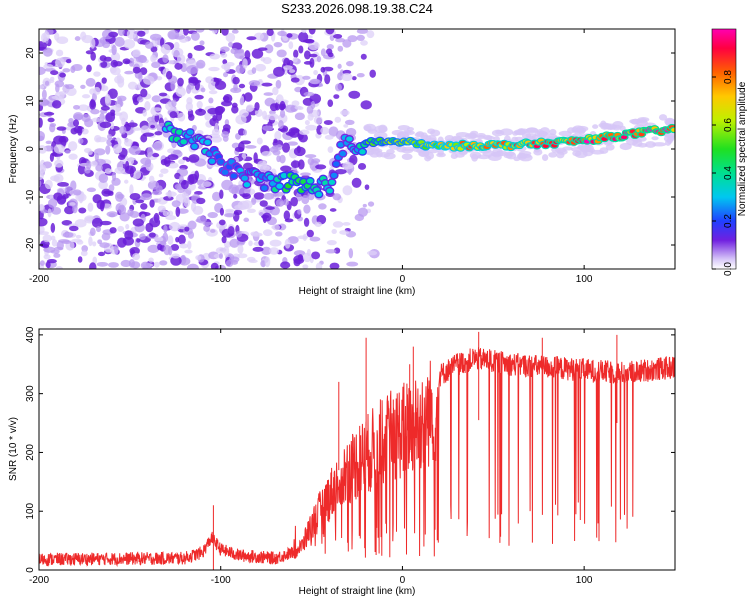  I want to click on colorbar-gradient, so click(724, 149).